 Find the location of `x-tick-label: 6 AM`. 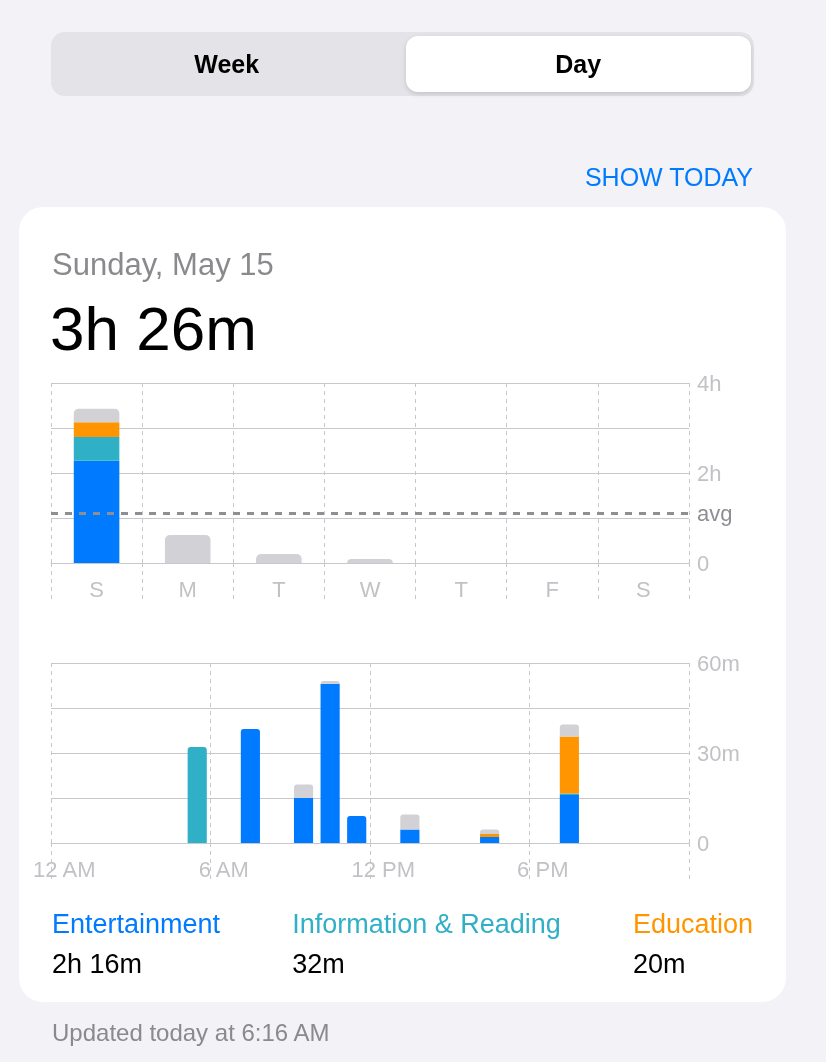

x-tick-label: 6 AM is located at coordinates (223, 869).